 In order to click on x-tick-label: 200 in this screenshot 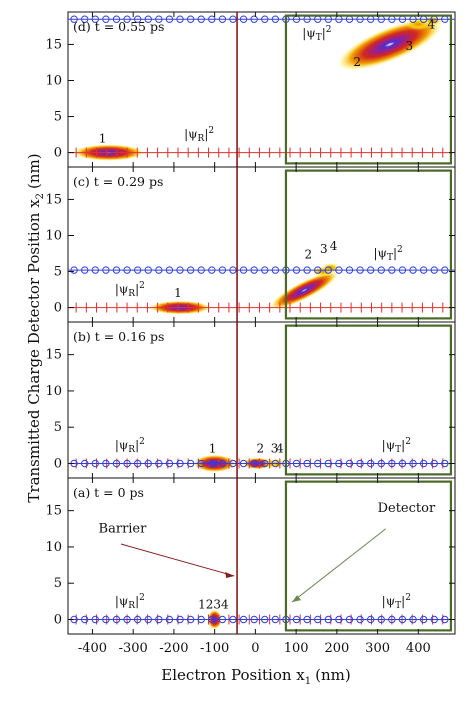, I will do `click(336, 648)`.